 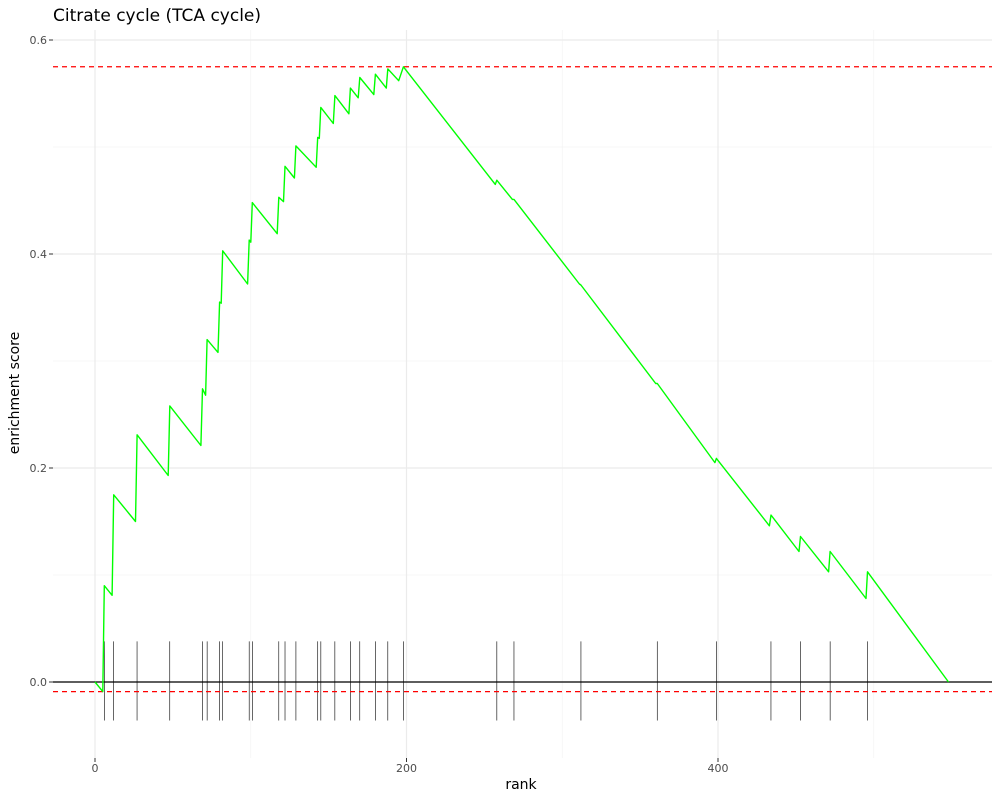 What do you see at coordinates (718, 768) in the screenshot?
I see `x-tick-label: 400` at bounding box center [718, 768].